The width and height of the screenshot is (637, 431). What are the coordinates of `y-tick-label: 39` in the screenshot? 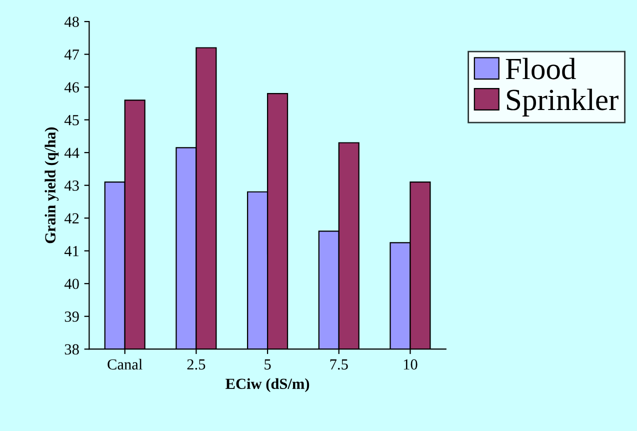 It's located at (71, 317).